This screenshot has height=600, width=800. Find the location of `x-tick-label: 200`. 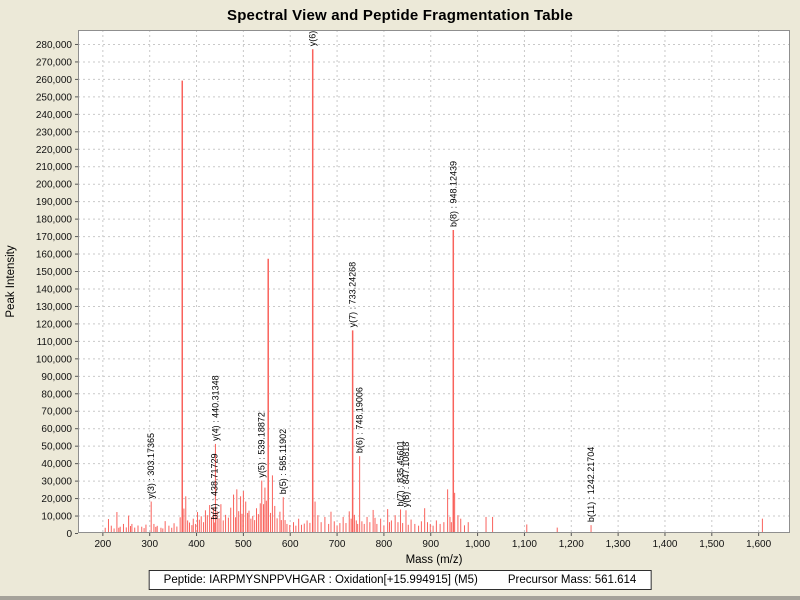

x-tick-label: 200 is located at coordinates (103, 544).